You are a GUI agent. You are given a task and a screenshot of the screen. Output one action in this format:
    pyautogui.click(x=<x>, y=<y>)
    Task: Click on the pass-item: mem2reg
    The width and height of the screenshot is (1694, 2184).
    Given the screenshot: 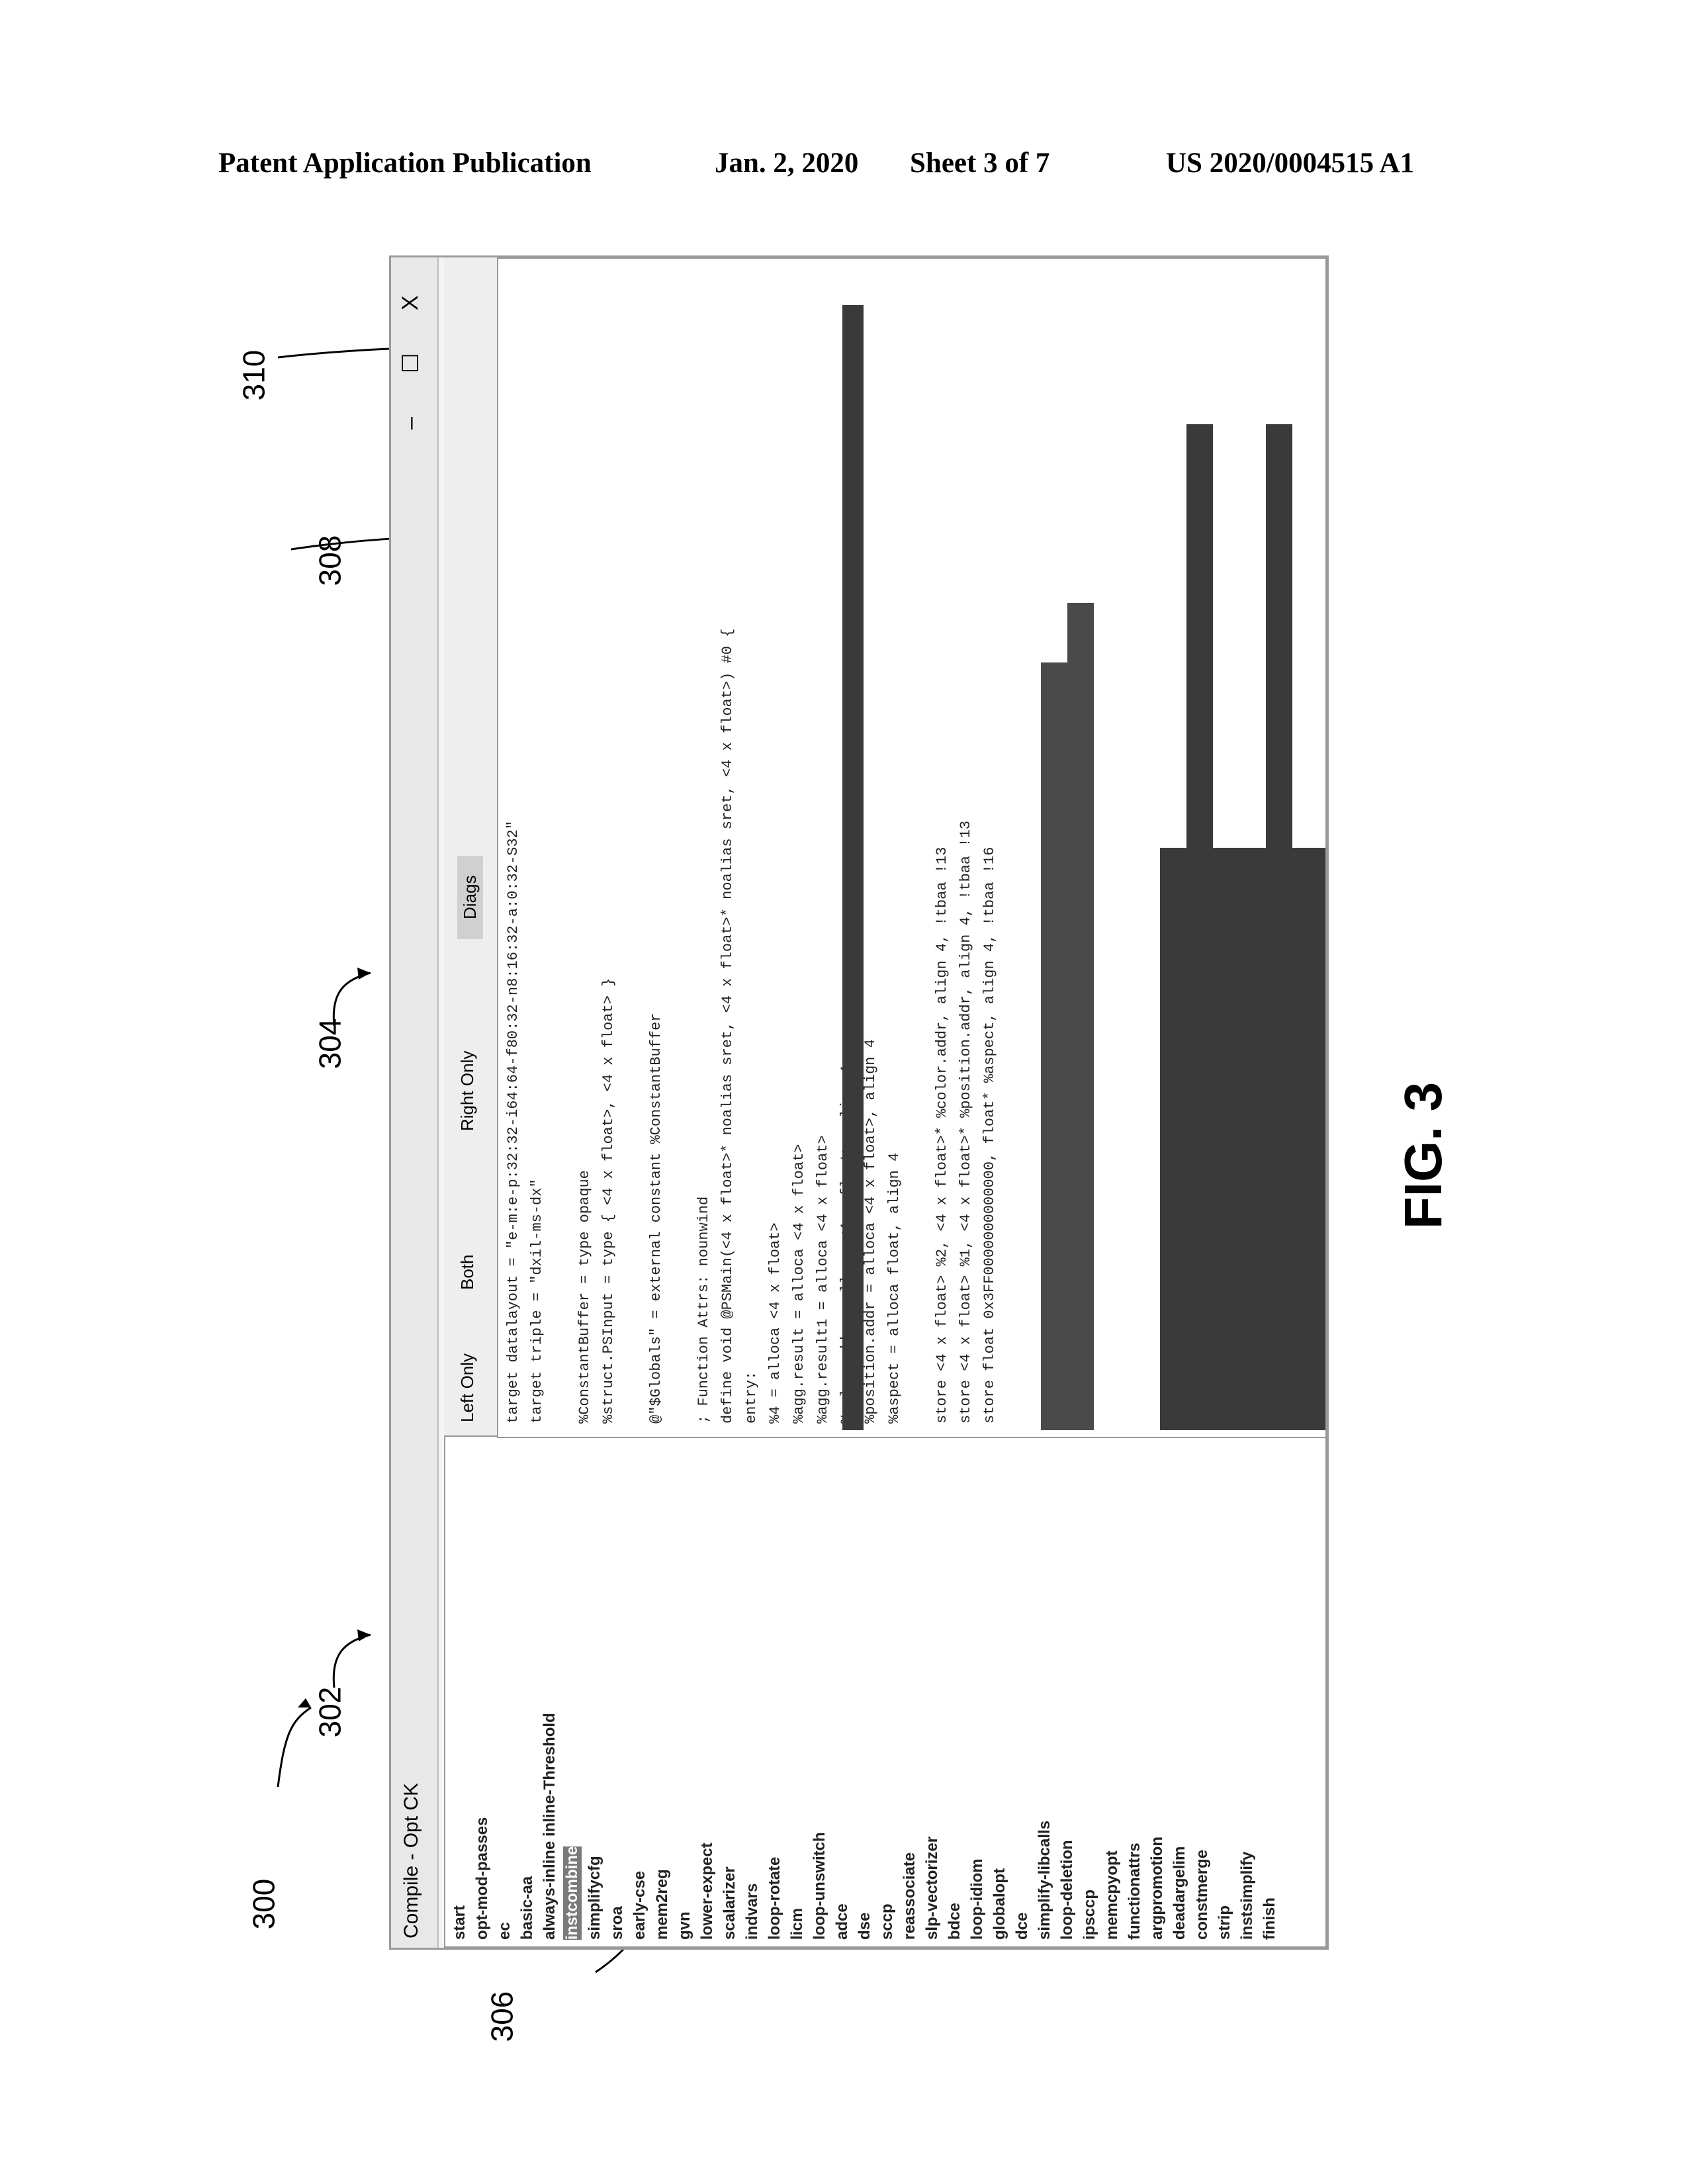 What is the action you would take?
    pyautogui.click(x=662, y=1905)
    